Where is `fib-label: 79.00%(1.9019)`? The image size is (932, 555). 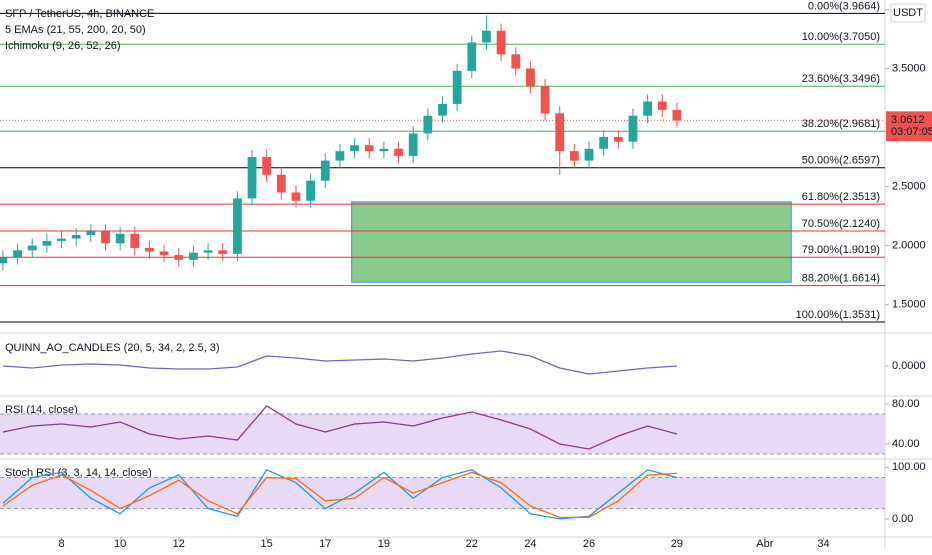
fib-label: 79.00%(1.9019) is located at coordinates (841, 250).